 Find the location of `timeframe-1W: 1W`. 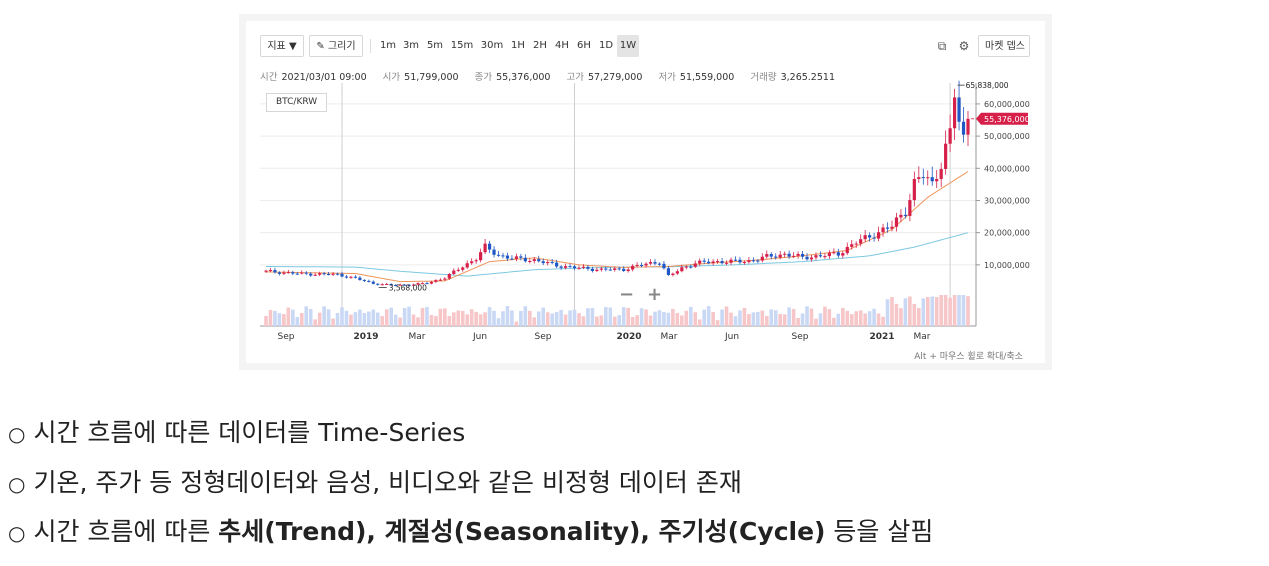

timeframe-1W: 1W is located at coordinates (628, 46).